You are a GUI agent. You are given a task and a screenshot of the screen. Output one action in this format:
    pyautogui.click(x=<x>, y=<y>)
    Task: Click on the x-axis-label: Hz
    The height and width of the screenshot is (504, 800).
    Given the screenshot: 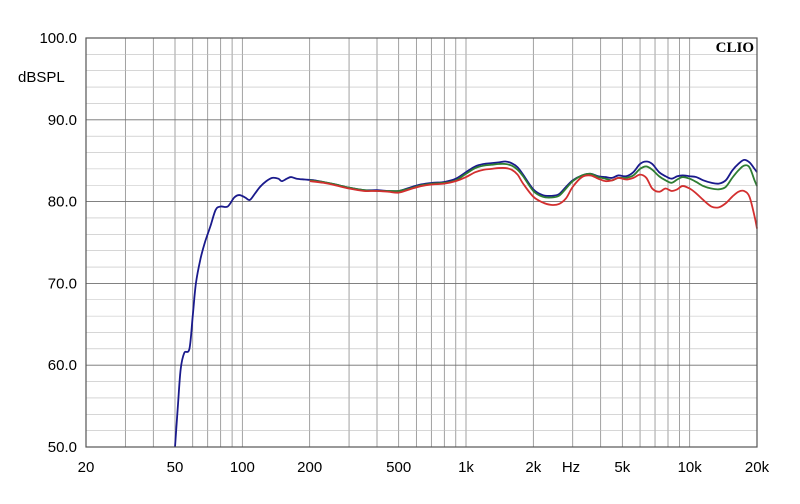 What is the action you would take?
    pyautogui.click(x=571, y=467)
    